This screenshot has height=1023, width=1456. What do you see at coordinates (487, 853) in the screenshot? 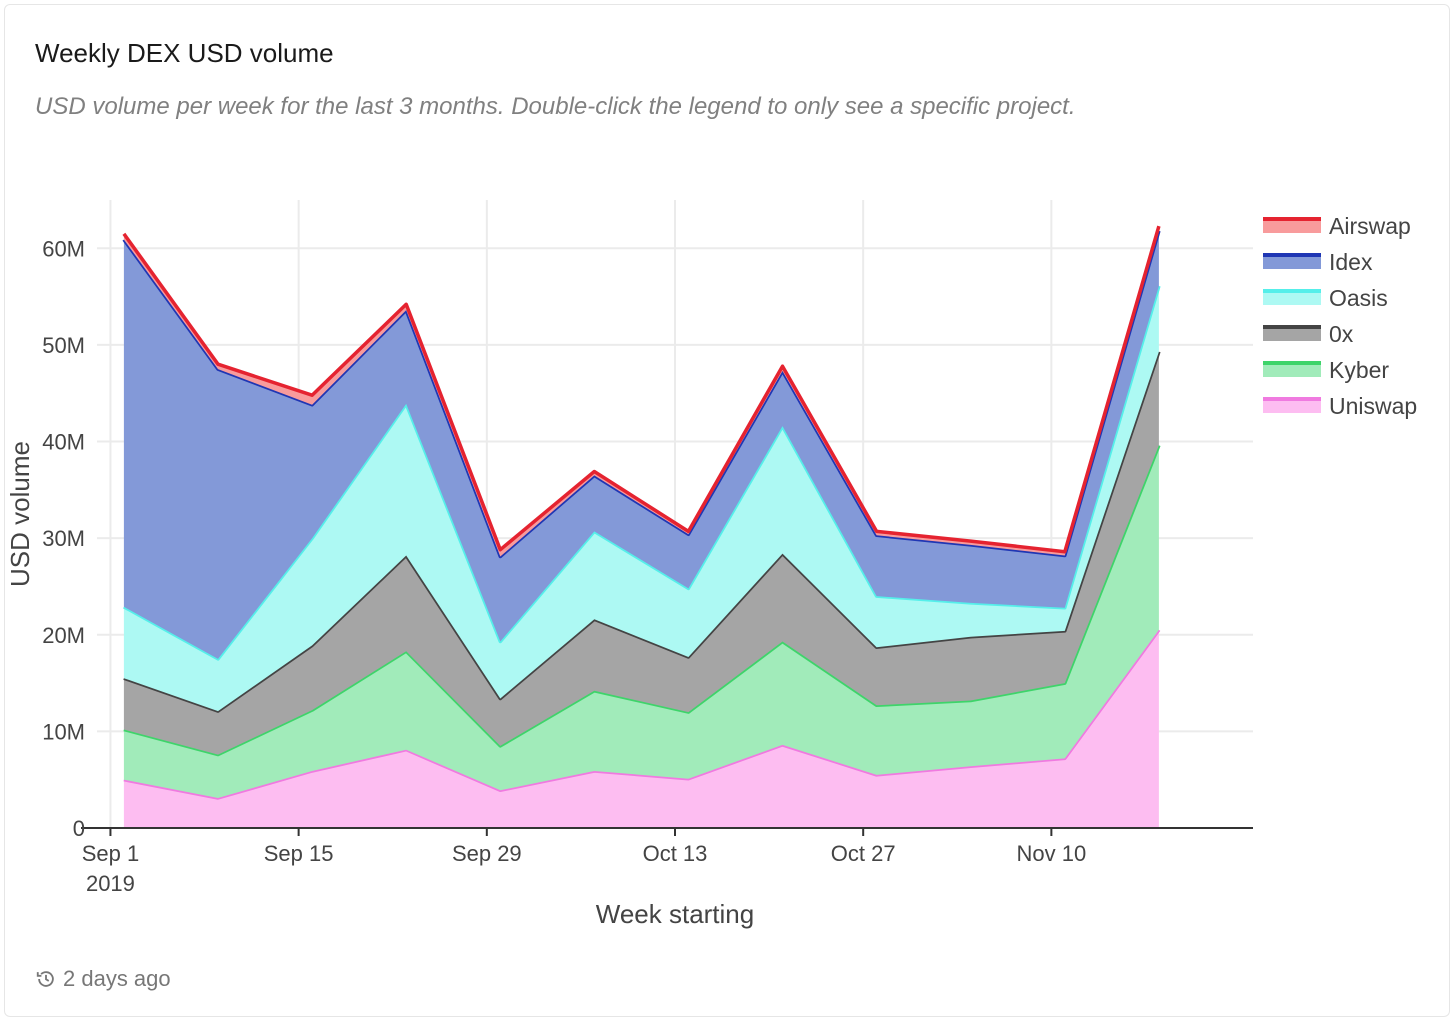
I see `x-tick-label: Sep 29` at bounding box center [487, 853].